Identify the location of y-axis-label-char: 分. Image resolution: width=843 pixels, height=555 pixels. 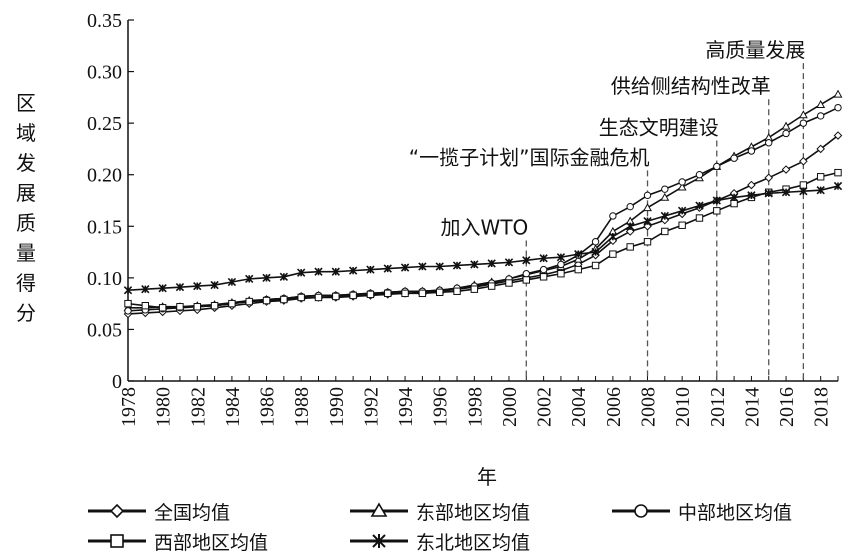
(26, 313).